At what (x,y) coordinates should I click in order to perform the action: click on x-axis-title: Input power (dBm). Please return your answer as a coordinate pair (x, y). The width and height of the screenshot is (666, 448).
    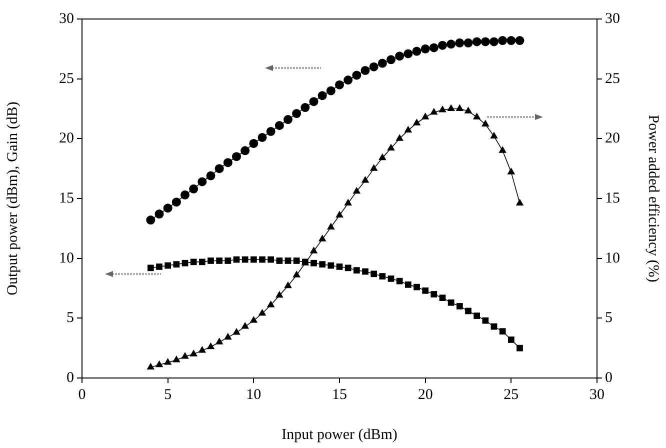
    Looking at the image, I should click on (340, 434).